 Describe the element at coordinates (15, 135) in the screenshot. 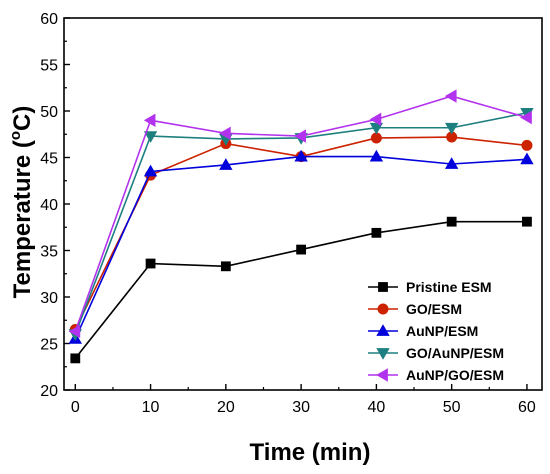

I see `y-axis-label-superscript: o` at that location.